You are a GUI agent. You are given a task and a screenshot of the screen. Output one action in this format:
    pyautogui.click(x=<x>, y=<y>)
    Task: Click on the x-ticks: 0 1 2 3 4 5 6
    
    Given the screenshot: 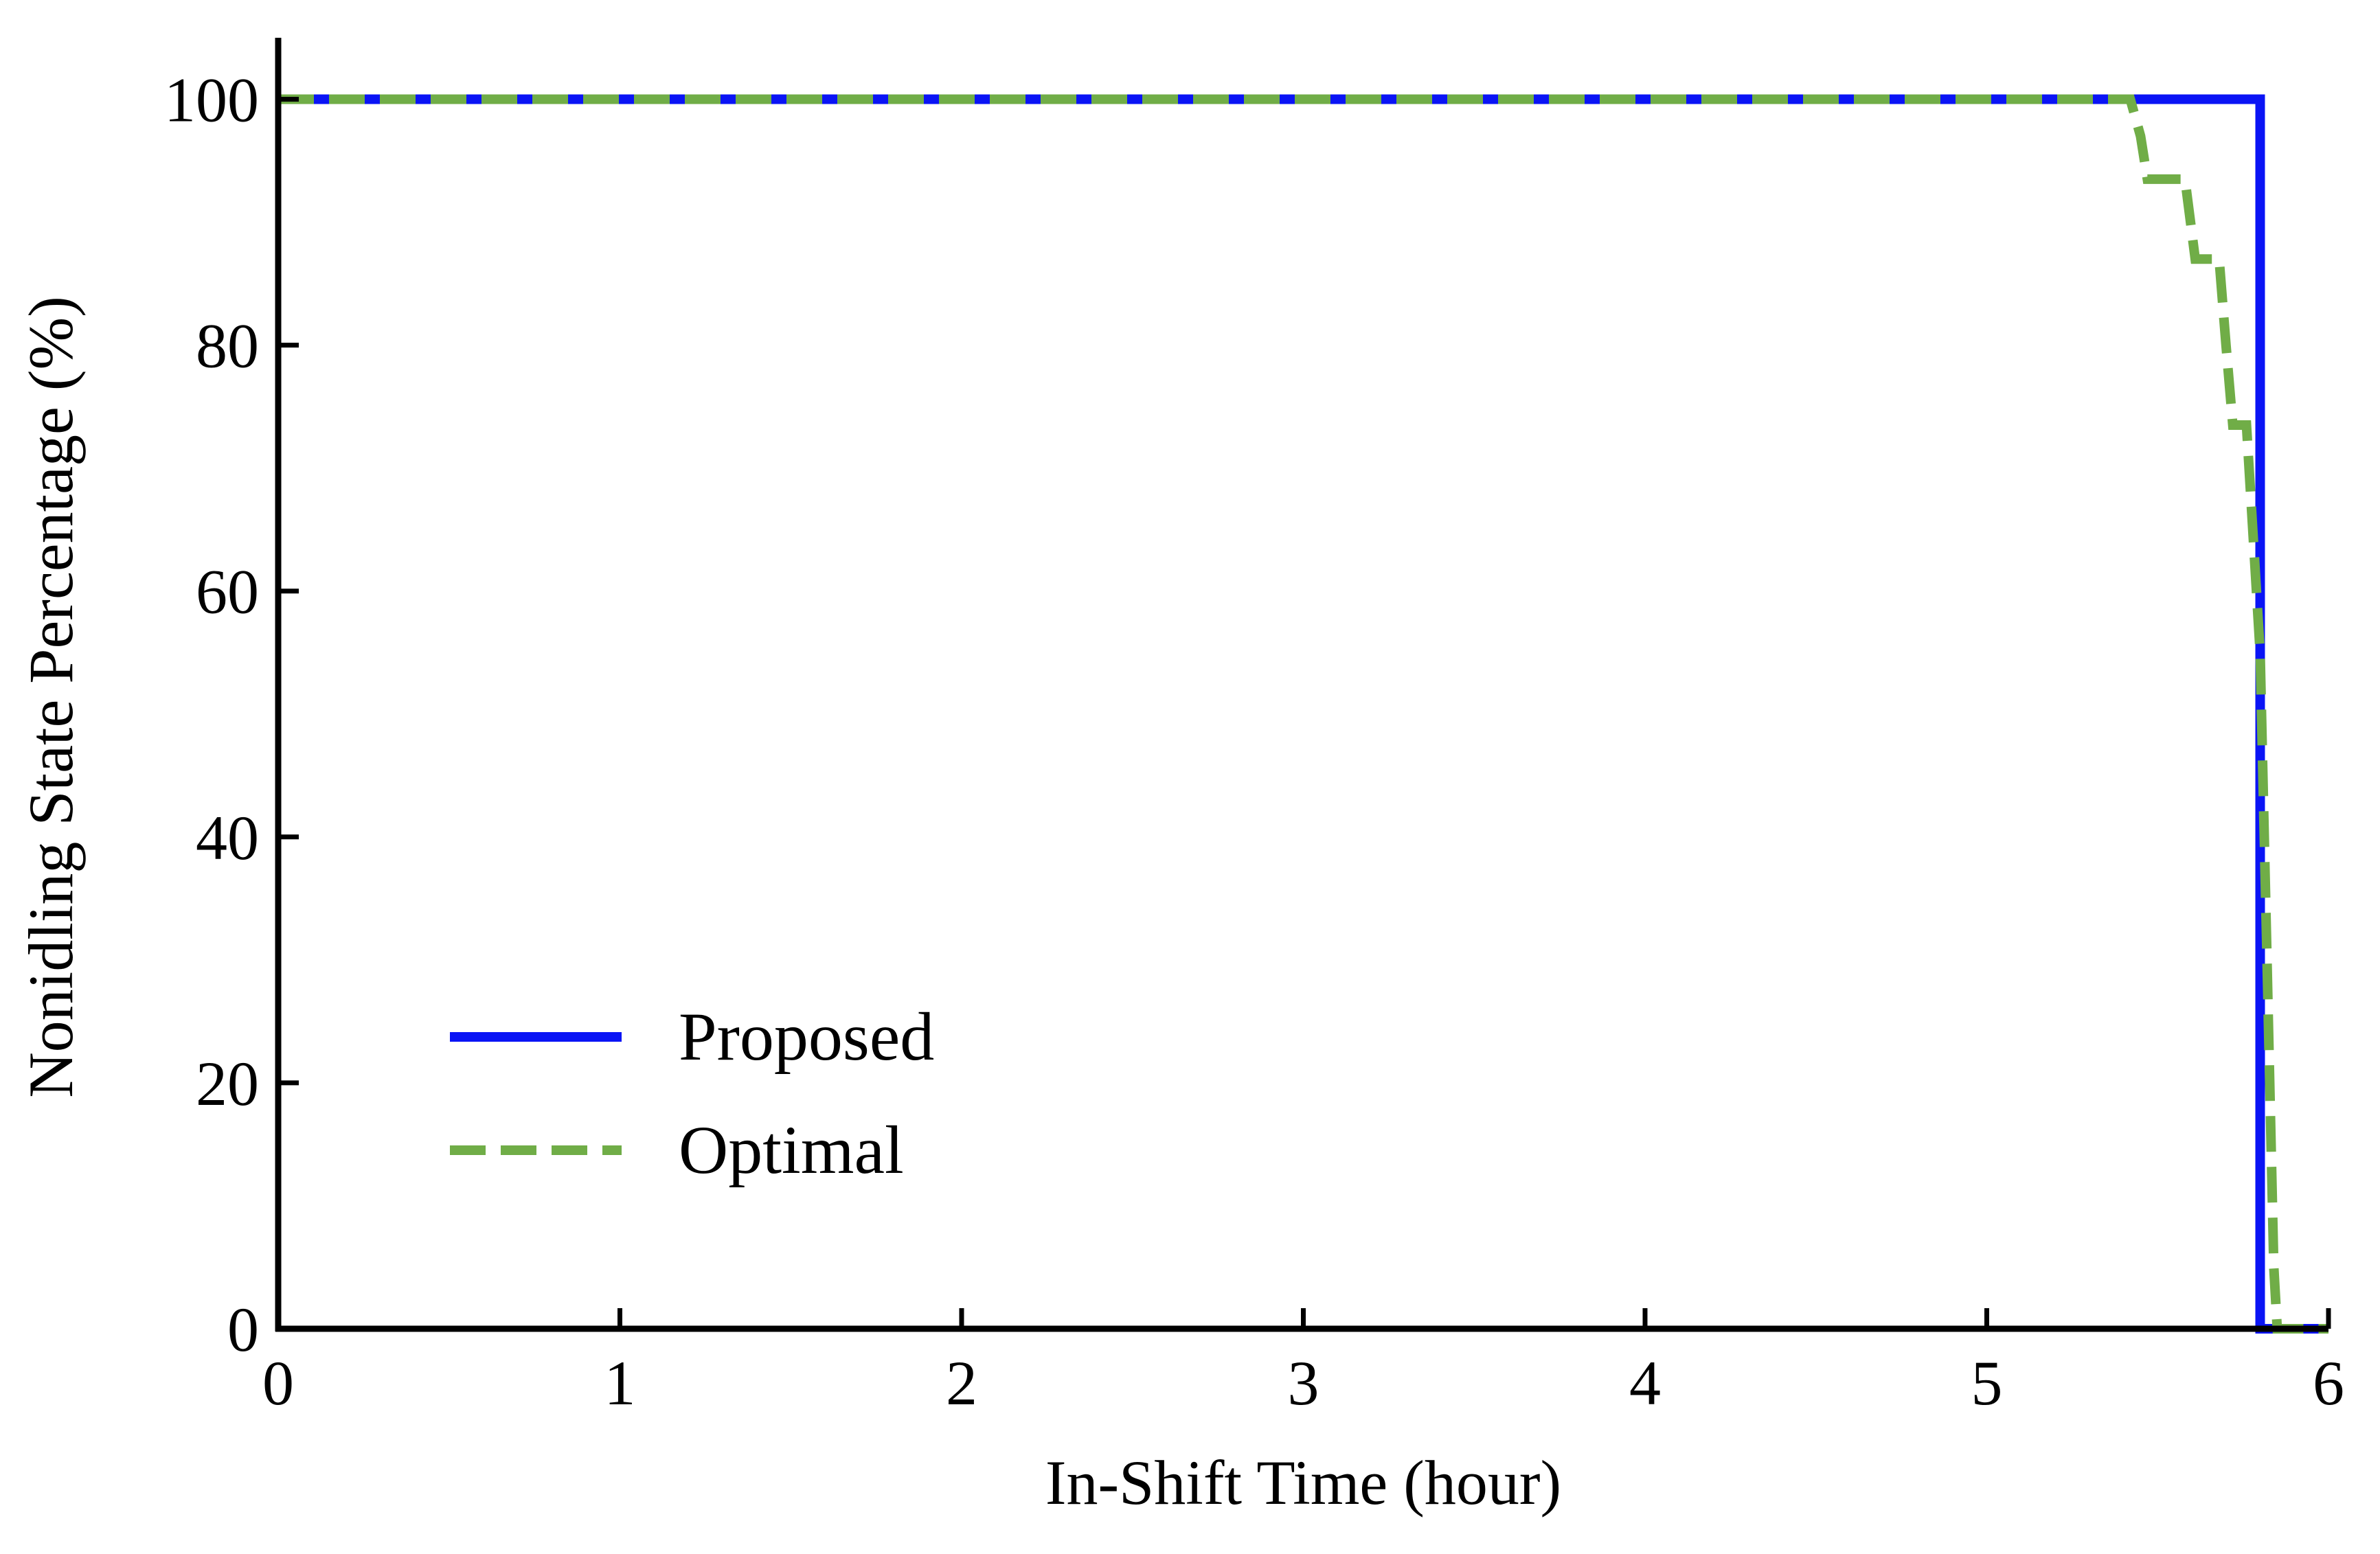 What is the action you would take?
    pyautogui.click(x=1303, y=1363)
    